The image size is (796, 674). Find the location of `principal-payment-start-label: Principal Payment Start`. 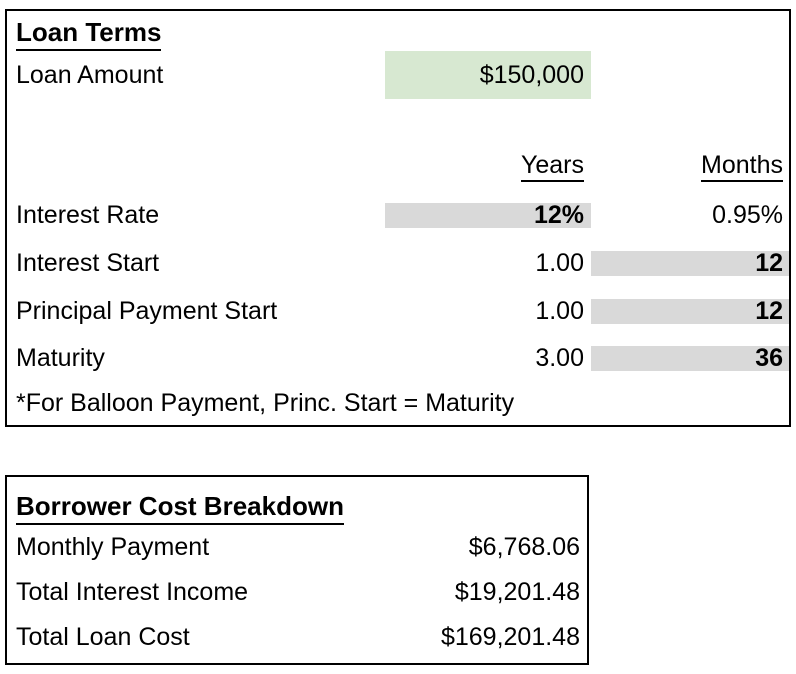

principal-payment-start-label: Principal Payment Start is located at coordinates (147, 310).